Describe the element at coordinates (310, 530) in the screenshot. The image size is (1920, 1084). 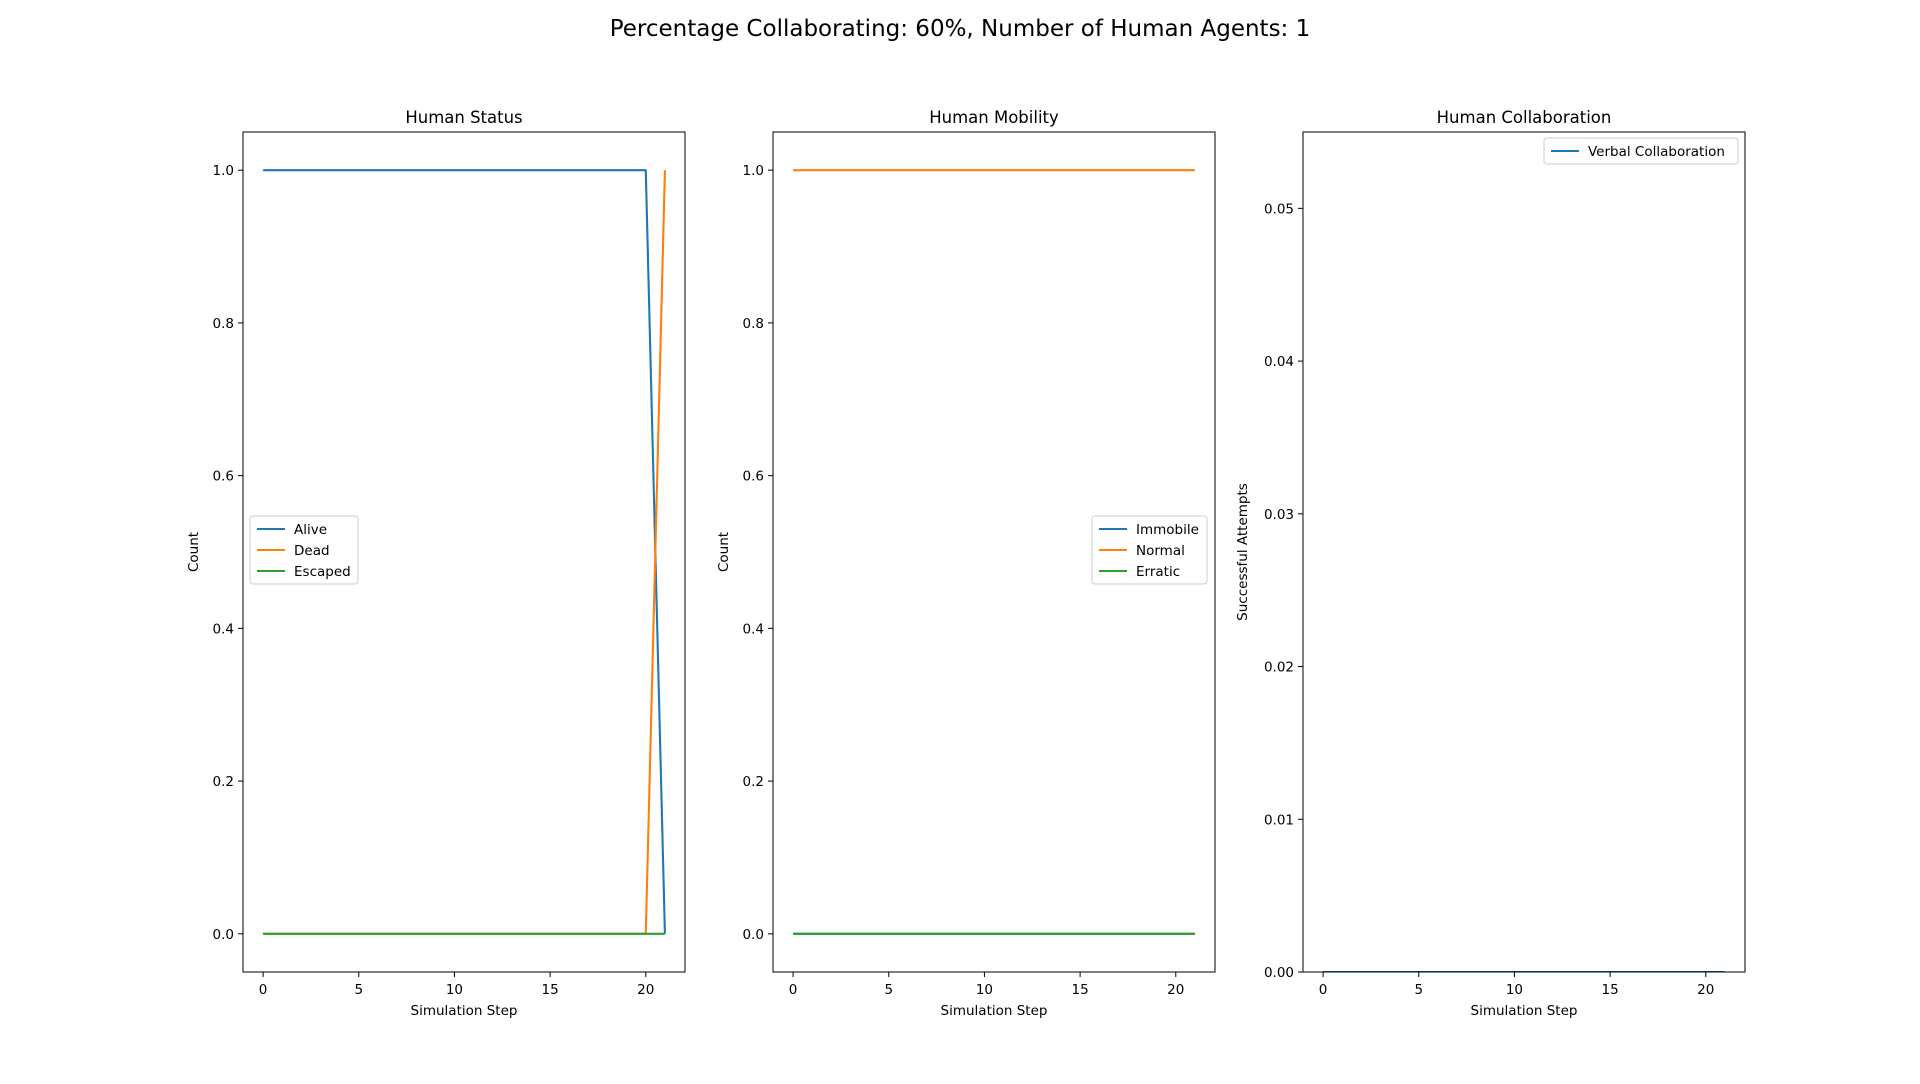
I see `legend-entry: Alive` at that location.